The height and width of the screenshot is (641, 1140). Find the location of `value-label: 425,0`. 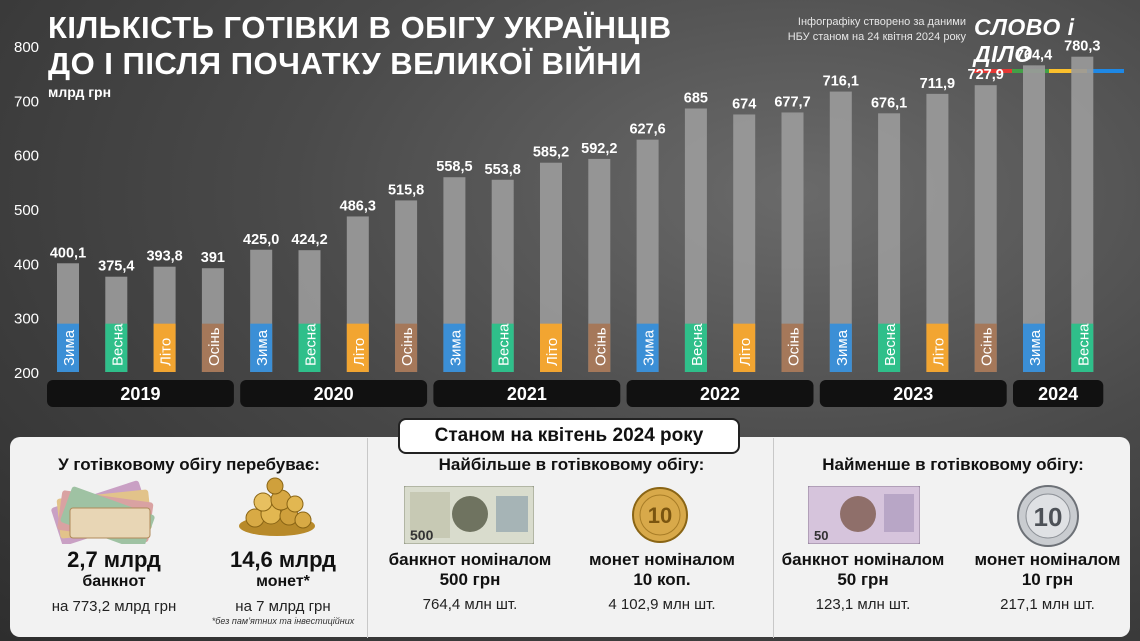

value-label: 425,0 is located at coordinates (261, 240).